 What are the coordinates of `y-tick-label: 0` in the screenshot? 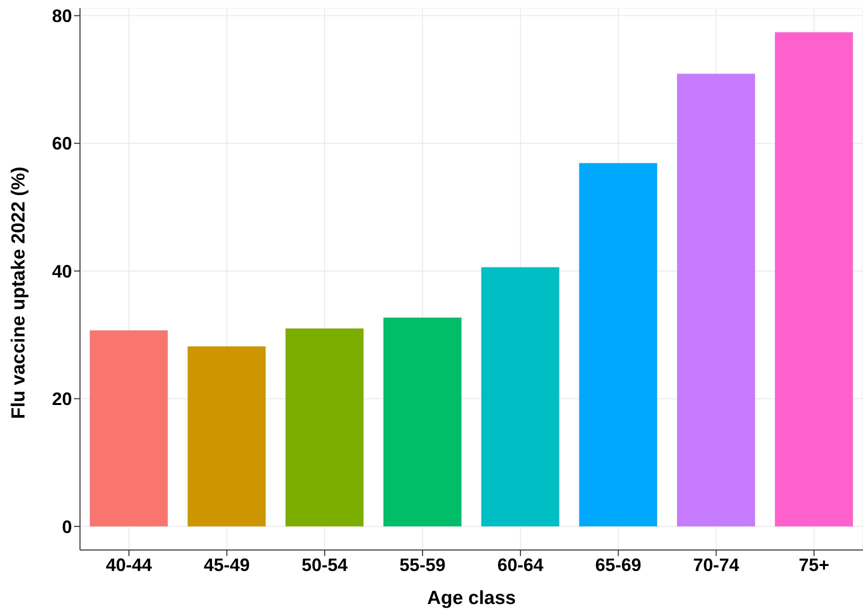 It's located at (67, 526).